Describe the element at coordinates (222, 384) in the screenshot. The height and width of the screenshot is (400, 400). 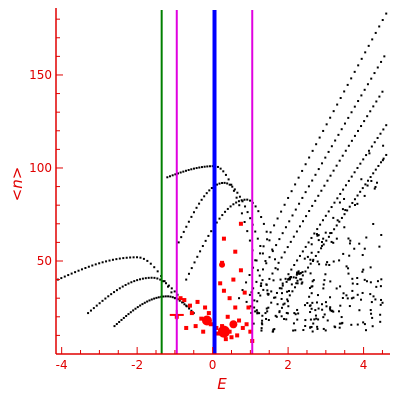
I see `x-axis-label: E` at that location.